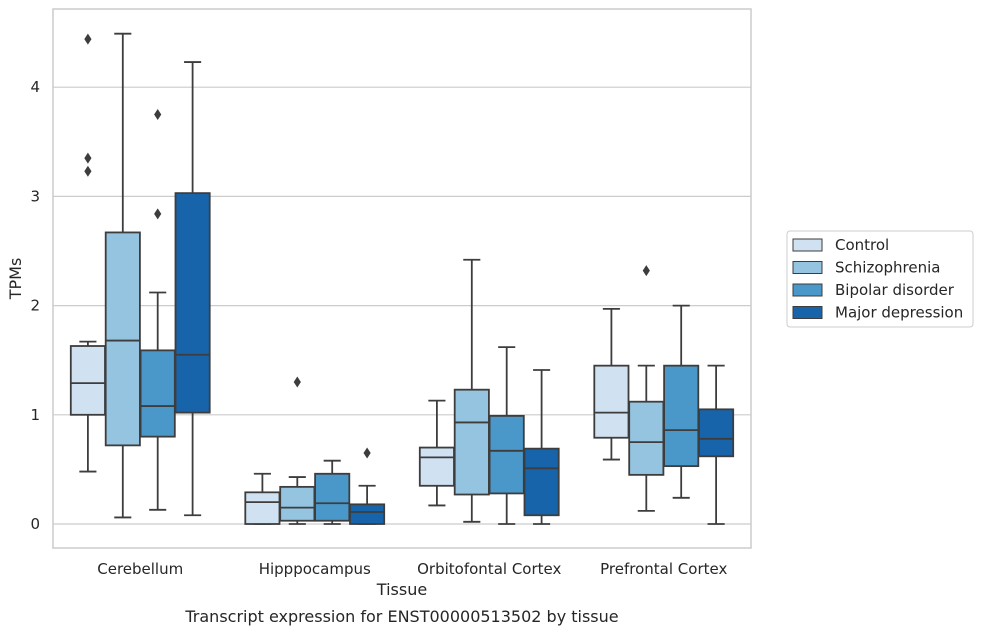 This screenshot has height=634, width=983. Describe the element at coordinates (862, 245) in the screenshot. I see `legend-label-control: Control` at that location.